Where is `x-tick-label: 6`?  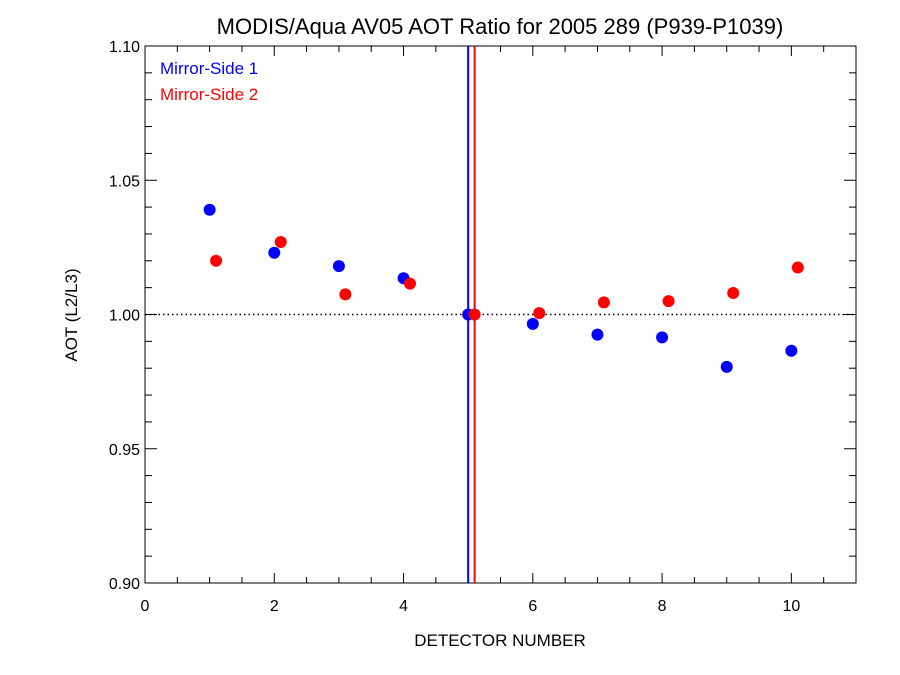
x-tick-label: 6 is located at coordinates (532, 606).